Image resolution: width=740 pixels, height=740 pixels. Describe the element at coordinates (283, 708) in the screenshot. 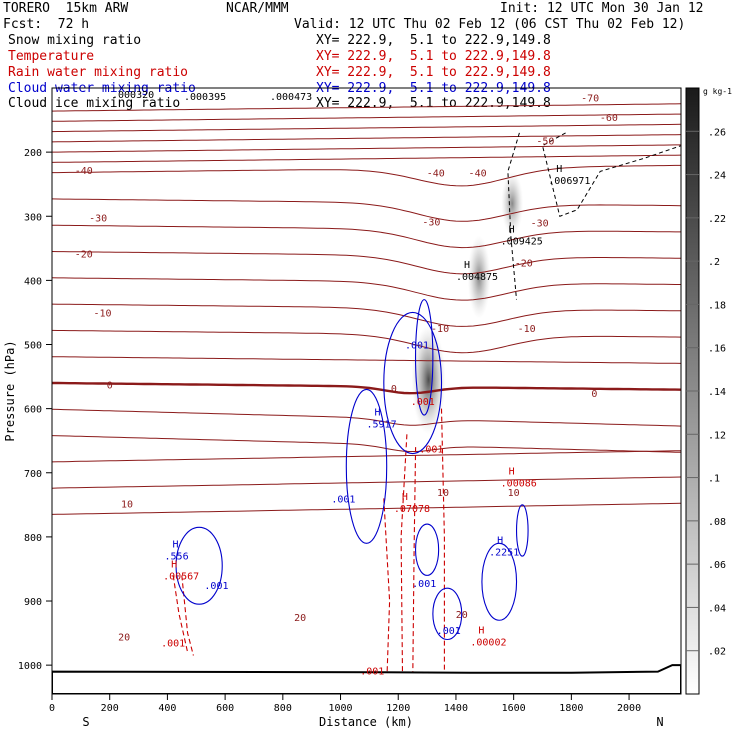

I see `x-tick-label-4: 800` at that location.